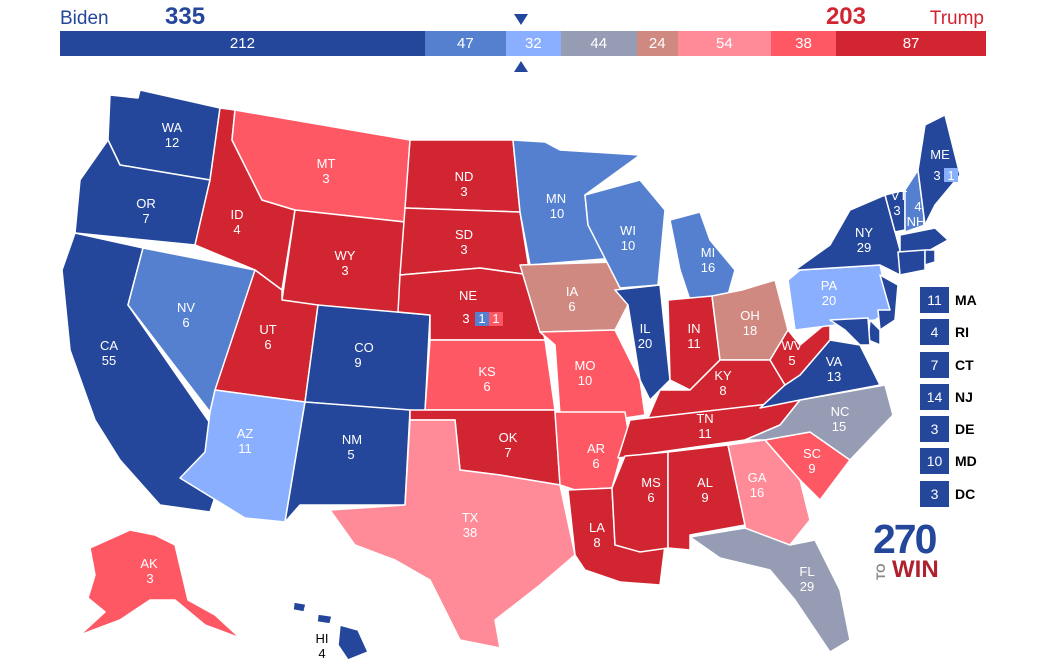 Image resolution: width=1050 pixels, height=670 pixels. I want to click on state-wv, so click(800, 352).